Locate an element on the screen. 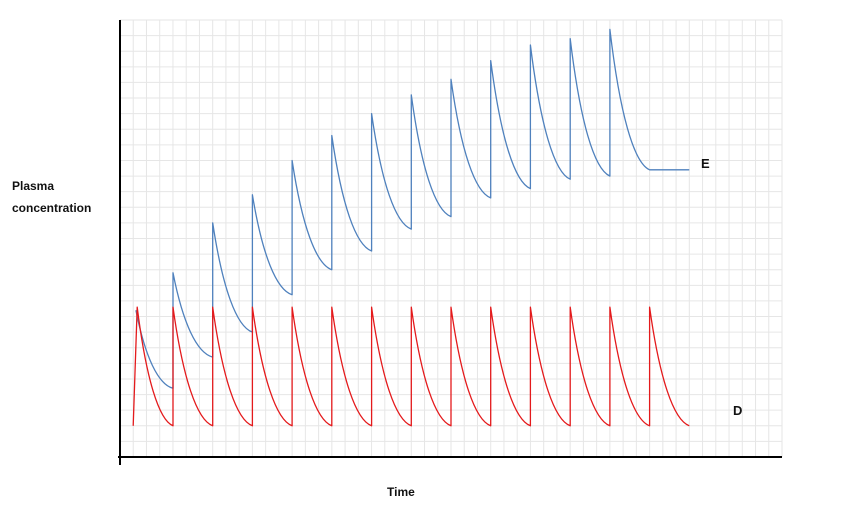  y-axis-label-line1: Plasma is located at coordinates (33, 186).